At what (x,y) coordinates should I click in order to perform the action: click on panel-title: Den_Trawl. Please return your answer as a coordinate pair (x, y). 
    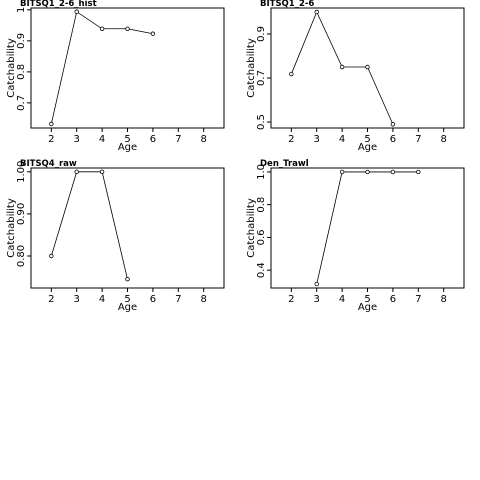
    Looking at the image, I should click on (284, 164).